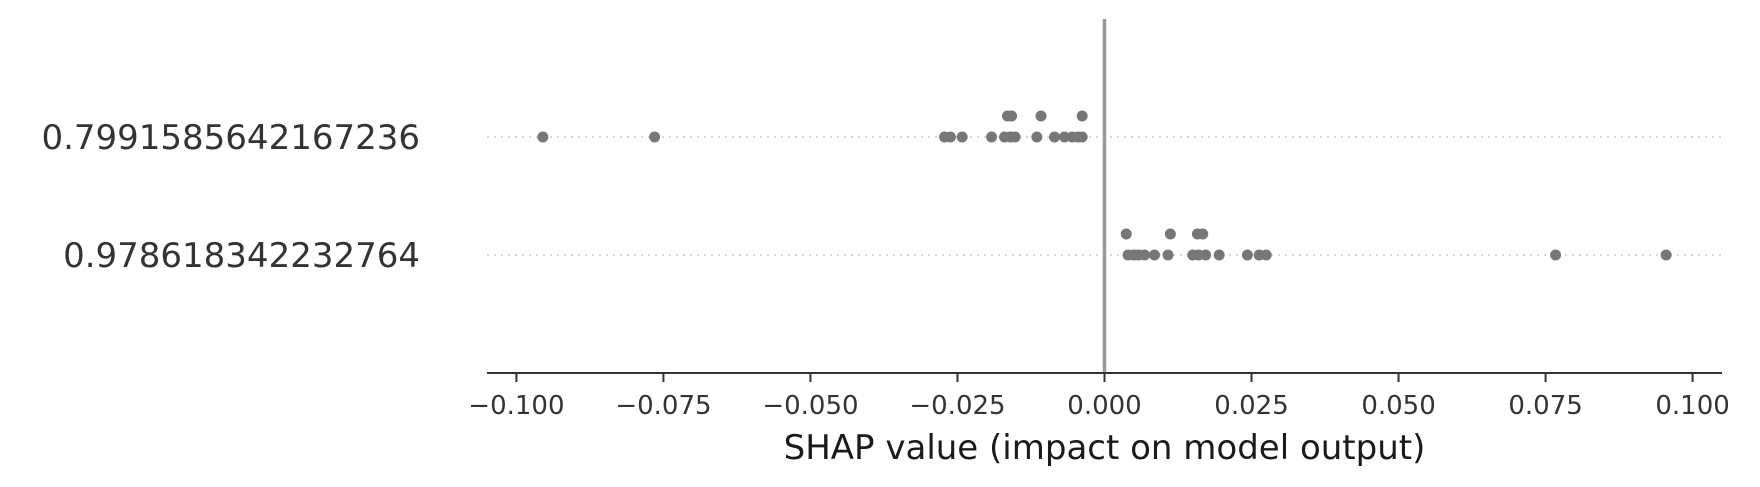  What do you see at coordinates (241, 256) in the screenshot?
I see `feature-label: 0.978618342232764` at bounding box center [241, 256].